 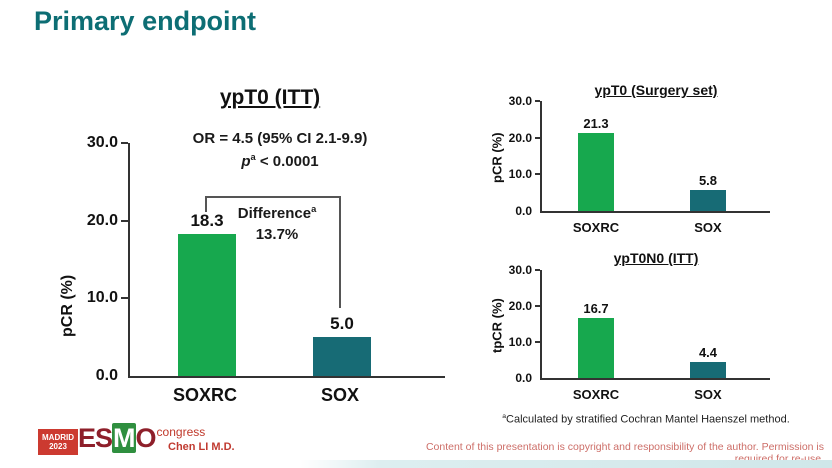 I want to click on surgery-y-axis-label: pCR (%), so click(x=497, y=158).